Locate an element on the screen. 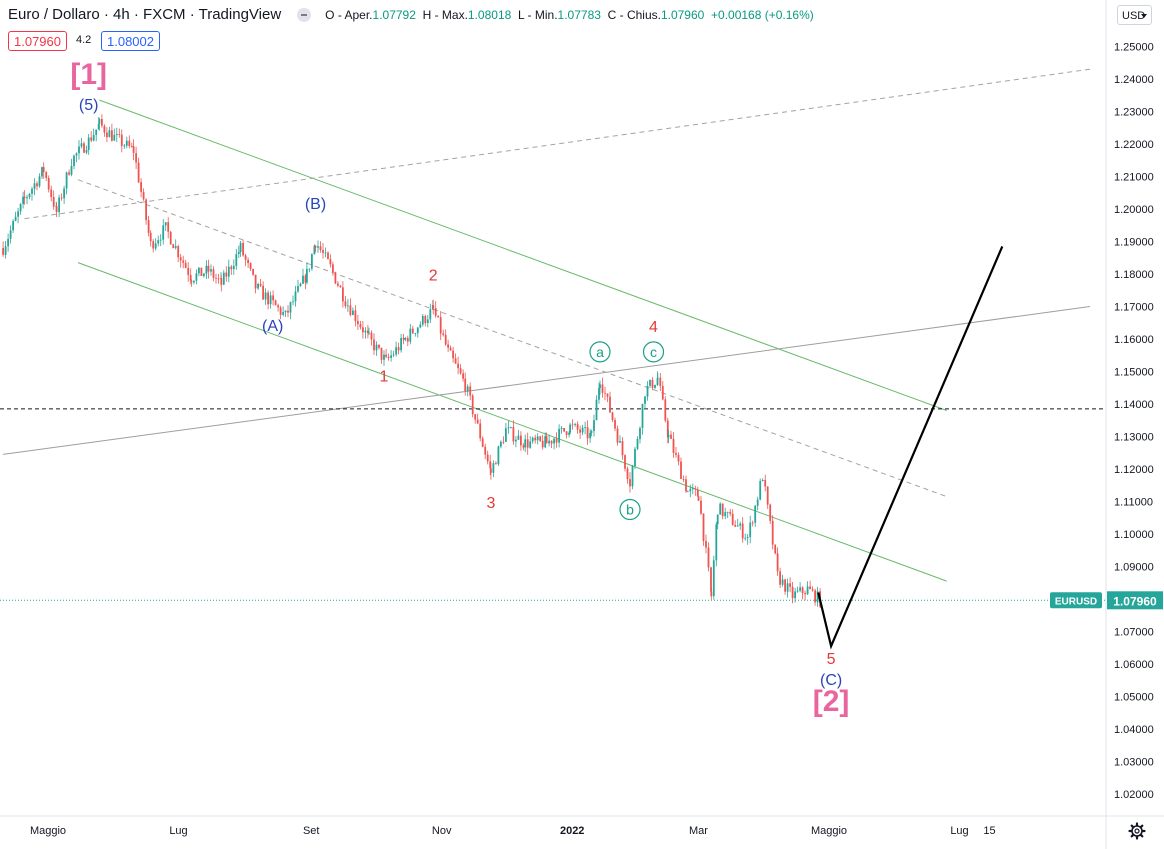 This screenshot has height=849, width=1164. symbol-title: Euro / Dollaro · 4h · FXCM · TradingView is located at coordinates (145, 14).